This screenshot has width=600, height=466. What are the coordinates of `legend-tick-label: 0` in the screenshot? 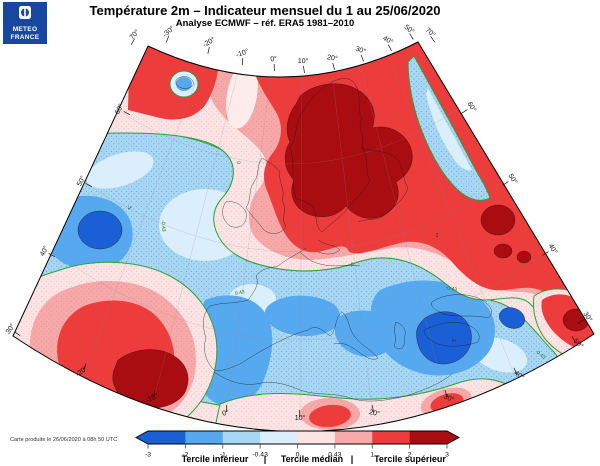 It's located at (298, 455).